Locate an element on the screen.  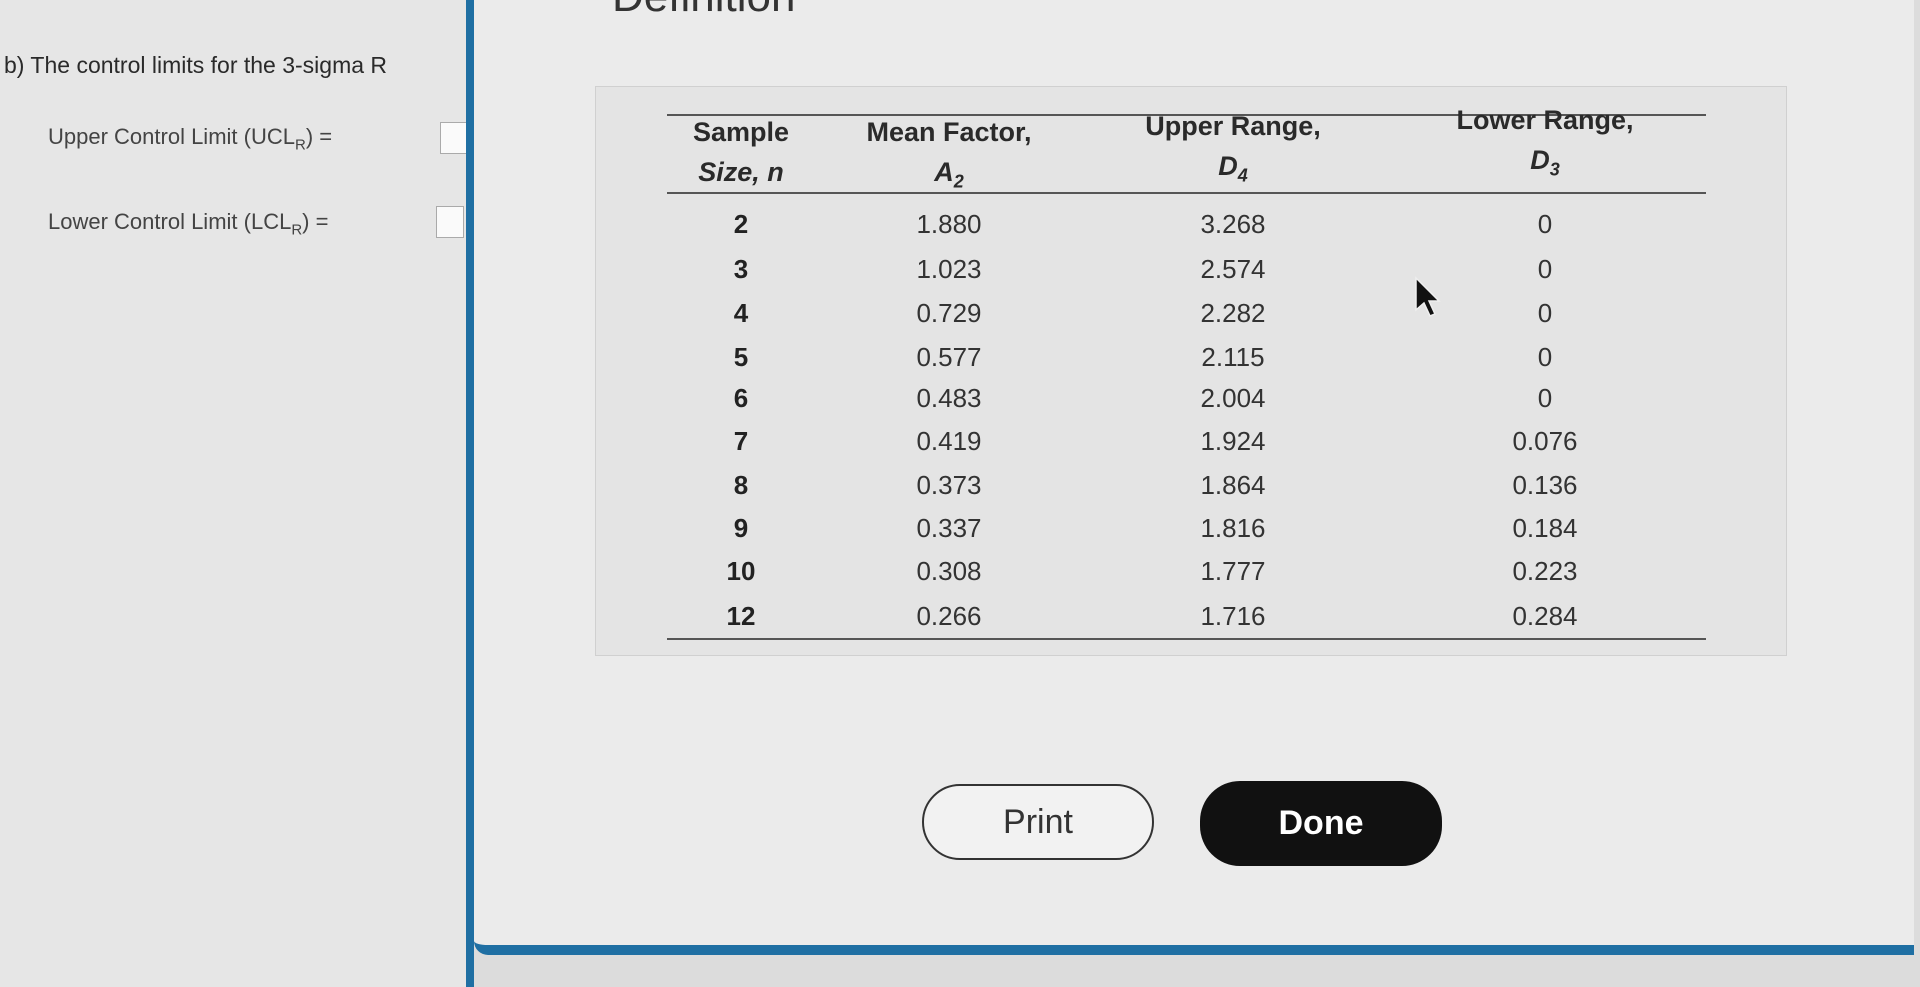
cell-sample-size: 5 is located at coordinates (741, 357).